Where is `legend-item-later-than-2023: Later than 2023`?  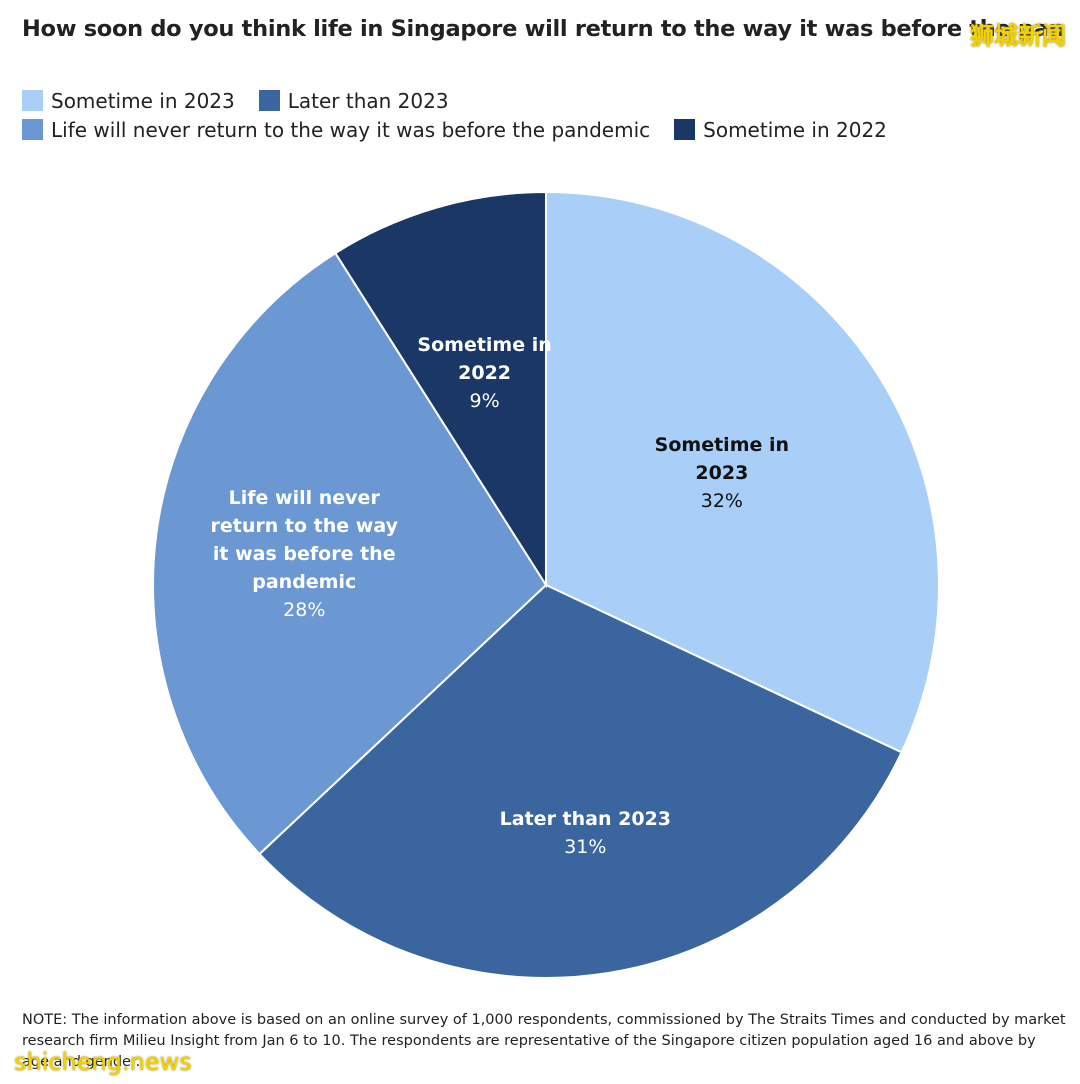
legend-item-later-than-2023: Later than 2023 is located at coordinates (353, 100).